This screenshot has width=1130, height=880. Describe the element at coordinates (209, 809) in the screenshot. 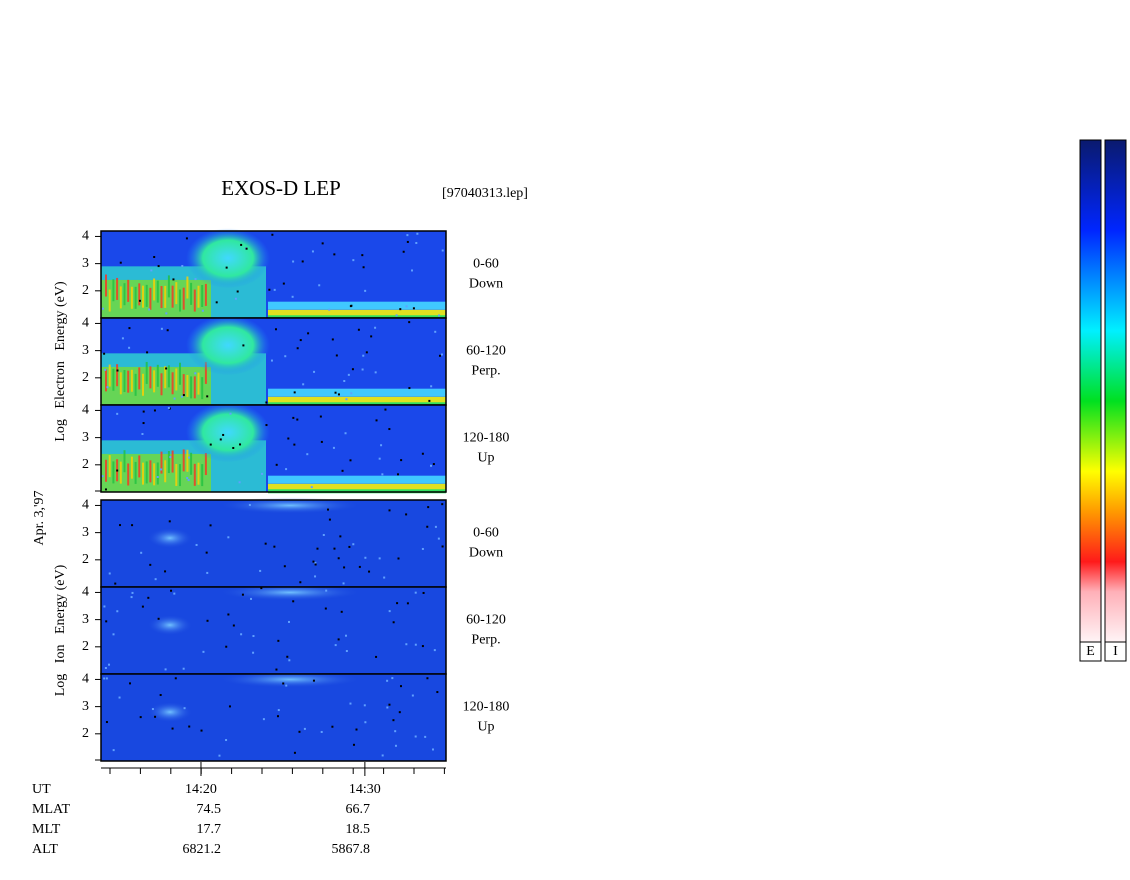

I see `orbit-value: 74.5` at that location.